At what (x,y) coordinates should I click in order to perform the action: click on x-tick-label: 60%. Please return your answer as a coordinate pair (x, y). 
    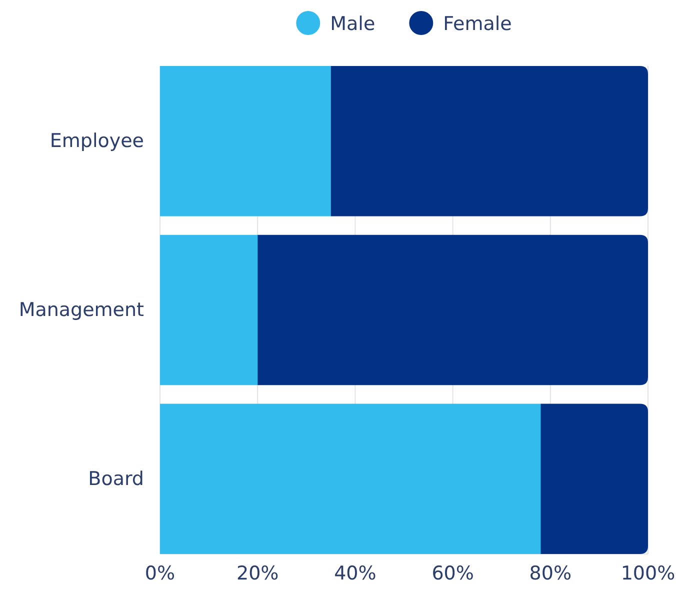
    Looking at the image, I should click on (453, 573).